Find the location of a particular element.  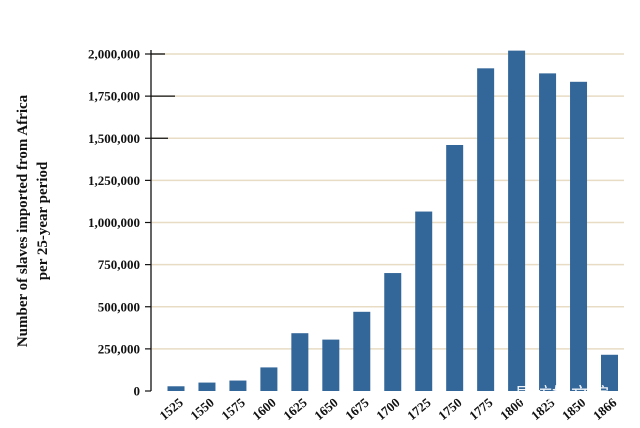

y-tick-label: 1,250,000 is located at coordinates (114, 180).